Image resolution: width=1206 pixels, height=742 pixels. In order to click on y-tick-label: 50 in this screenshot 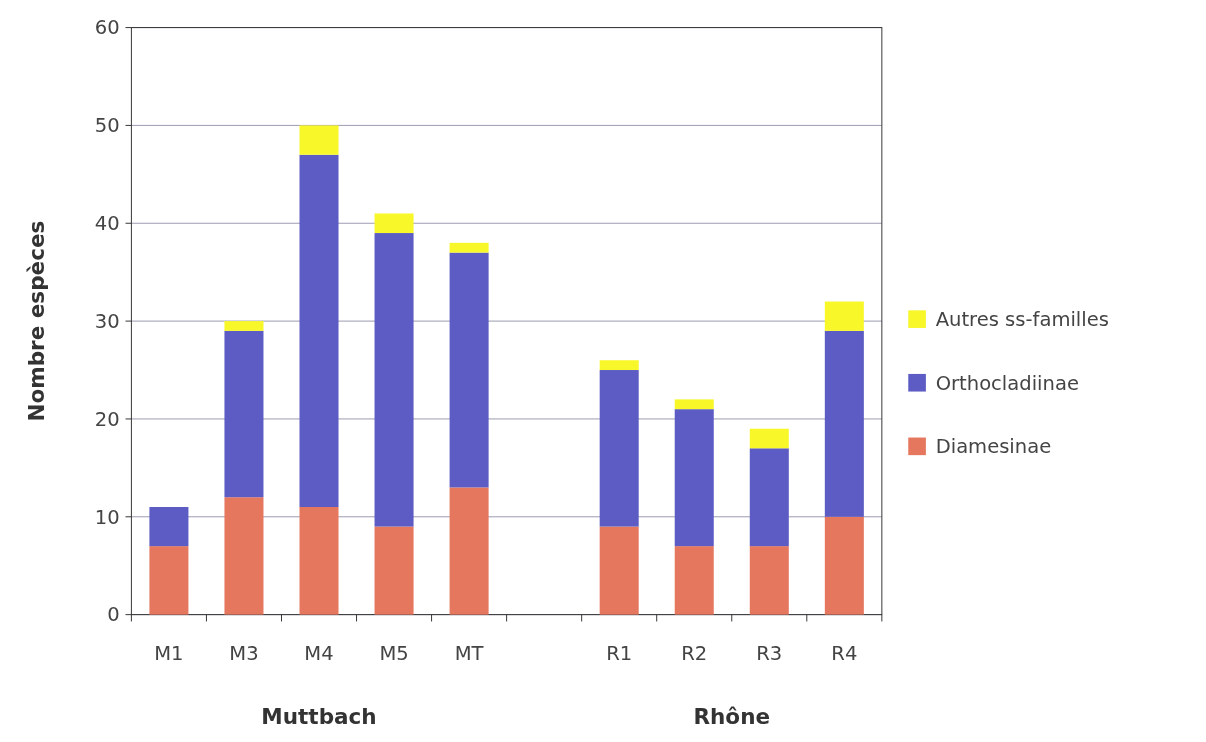, I will do `click(107, 126)`.